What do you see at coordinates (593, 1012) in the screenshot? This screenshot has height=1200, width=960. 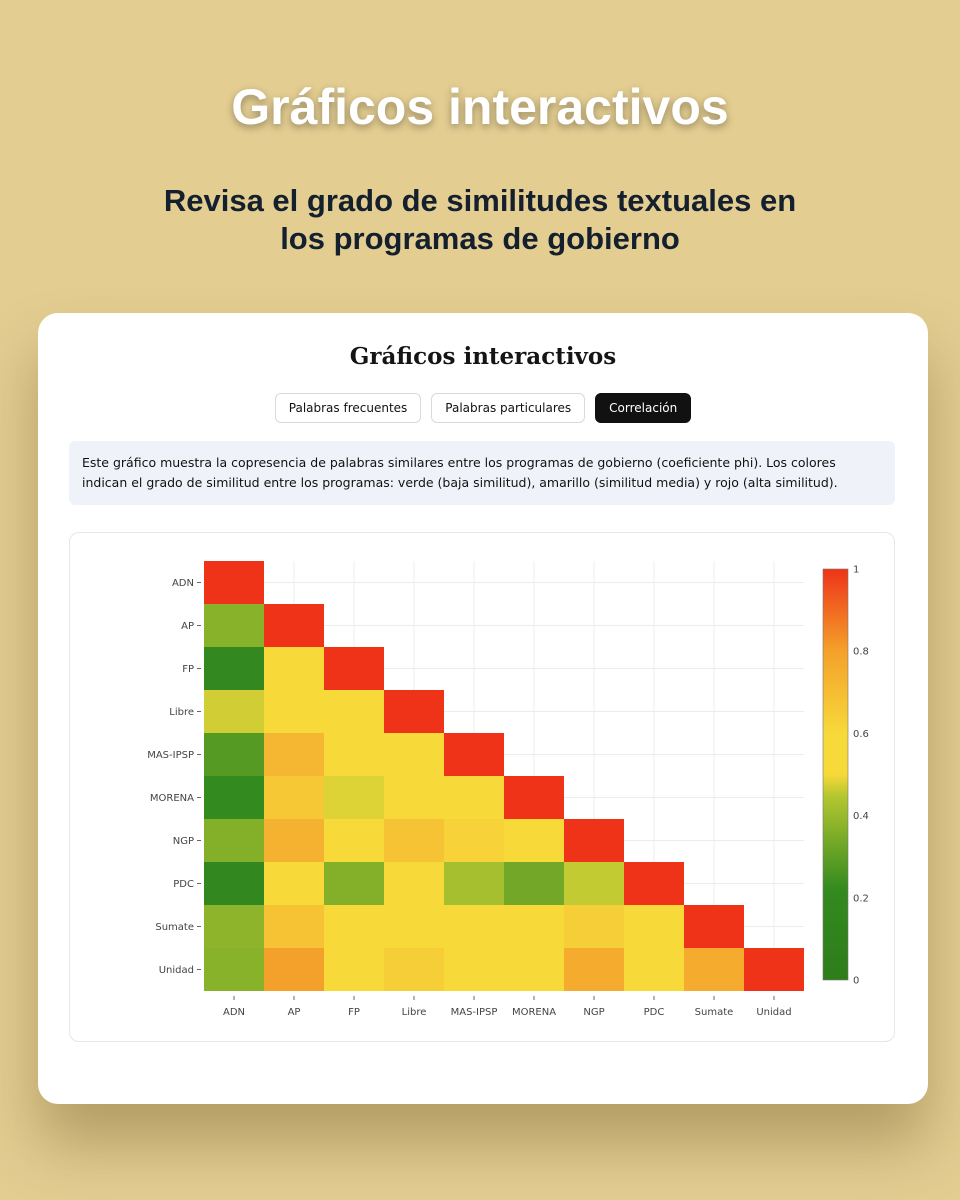 I see `x-tick-label: NGP` at bounding box center [593, 1012].